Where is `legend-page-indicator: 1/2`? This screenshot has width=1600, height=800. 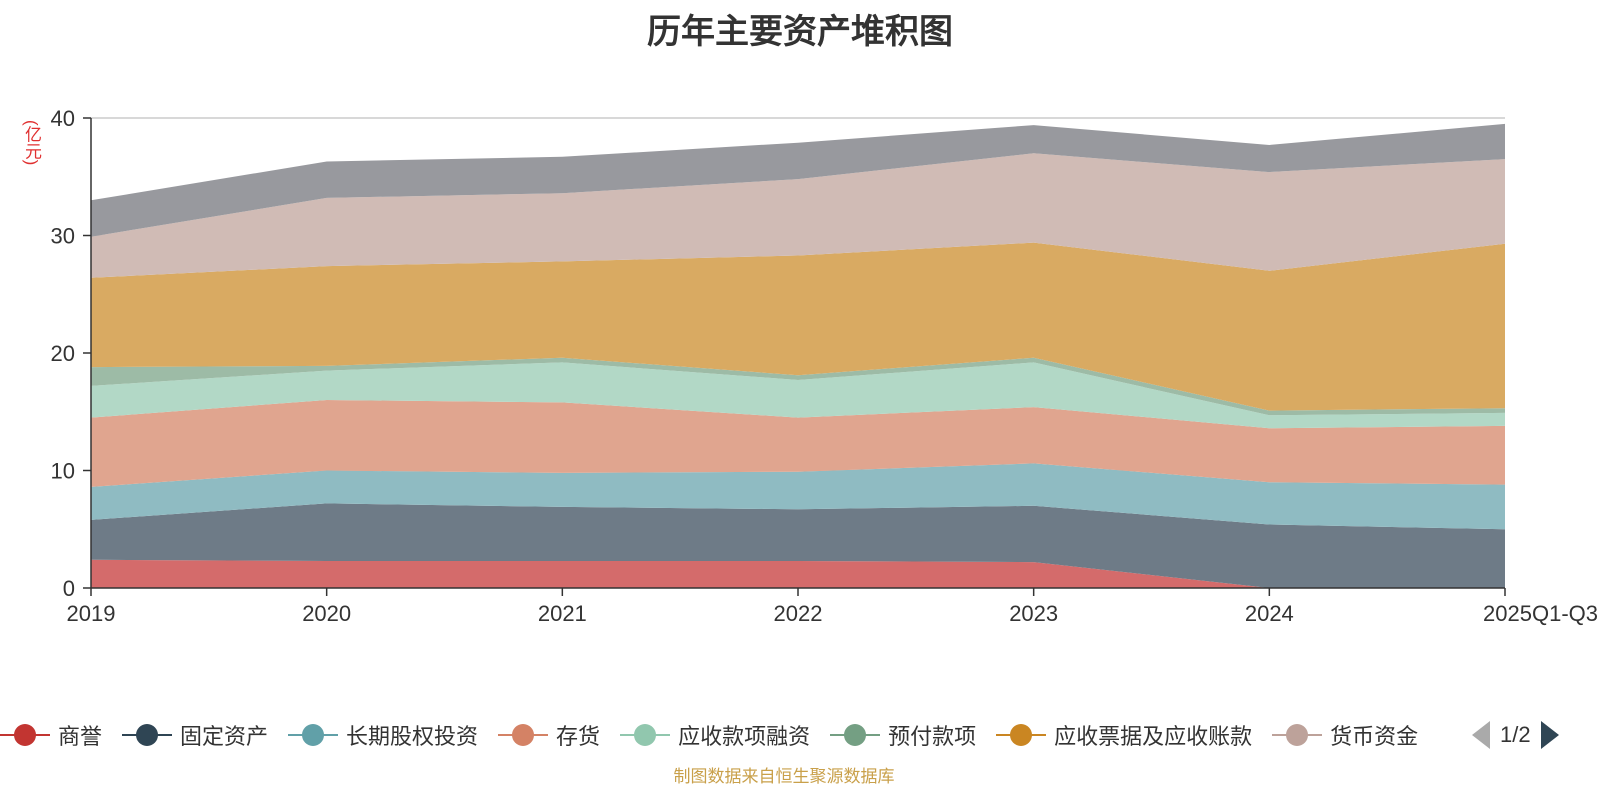
legend-page-indicator: 1/2 is located at coordinates (1515, 734).